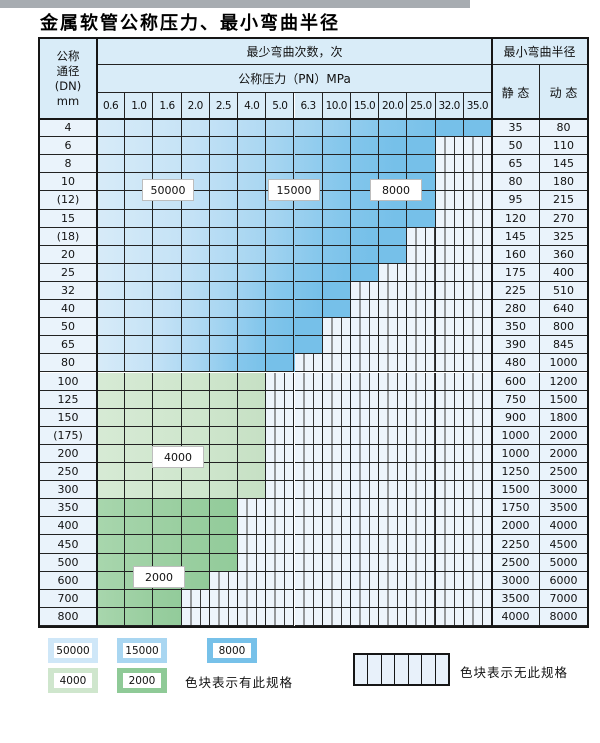 Image resolution: width=600 pixels, height=743 pixels. What do you see at coordinates (516, 526) in the screenshot?
I see `static-value: 2000` at bounding box center [516, 526].